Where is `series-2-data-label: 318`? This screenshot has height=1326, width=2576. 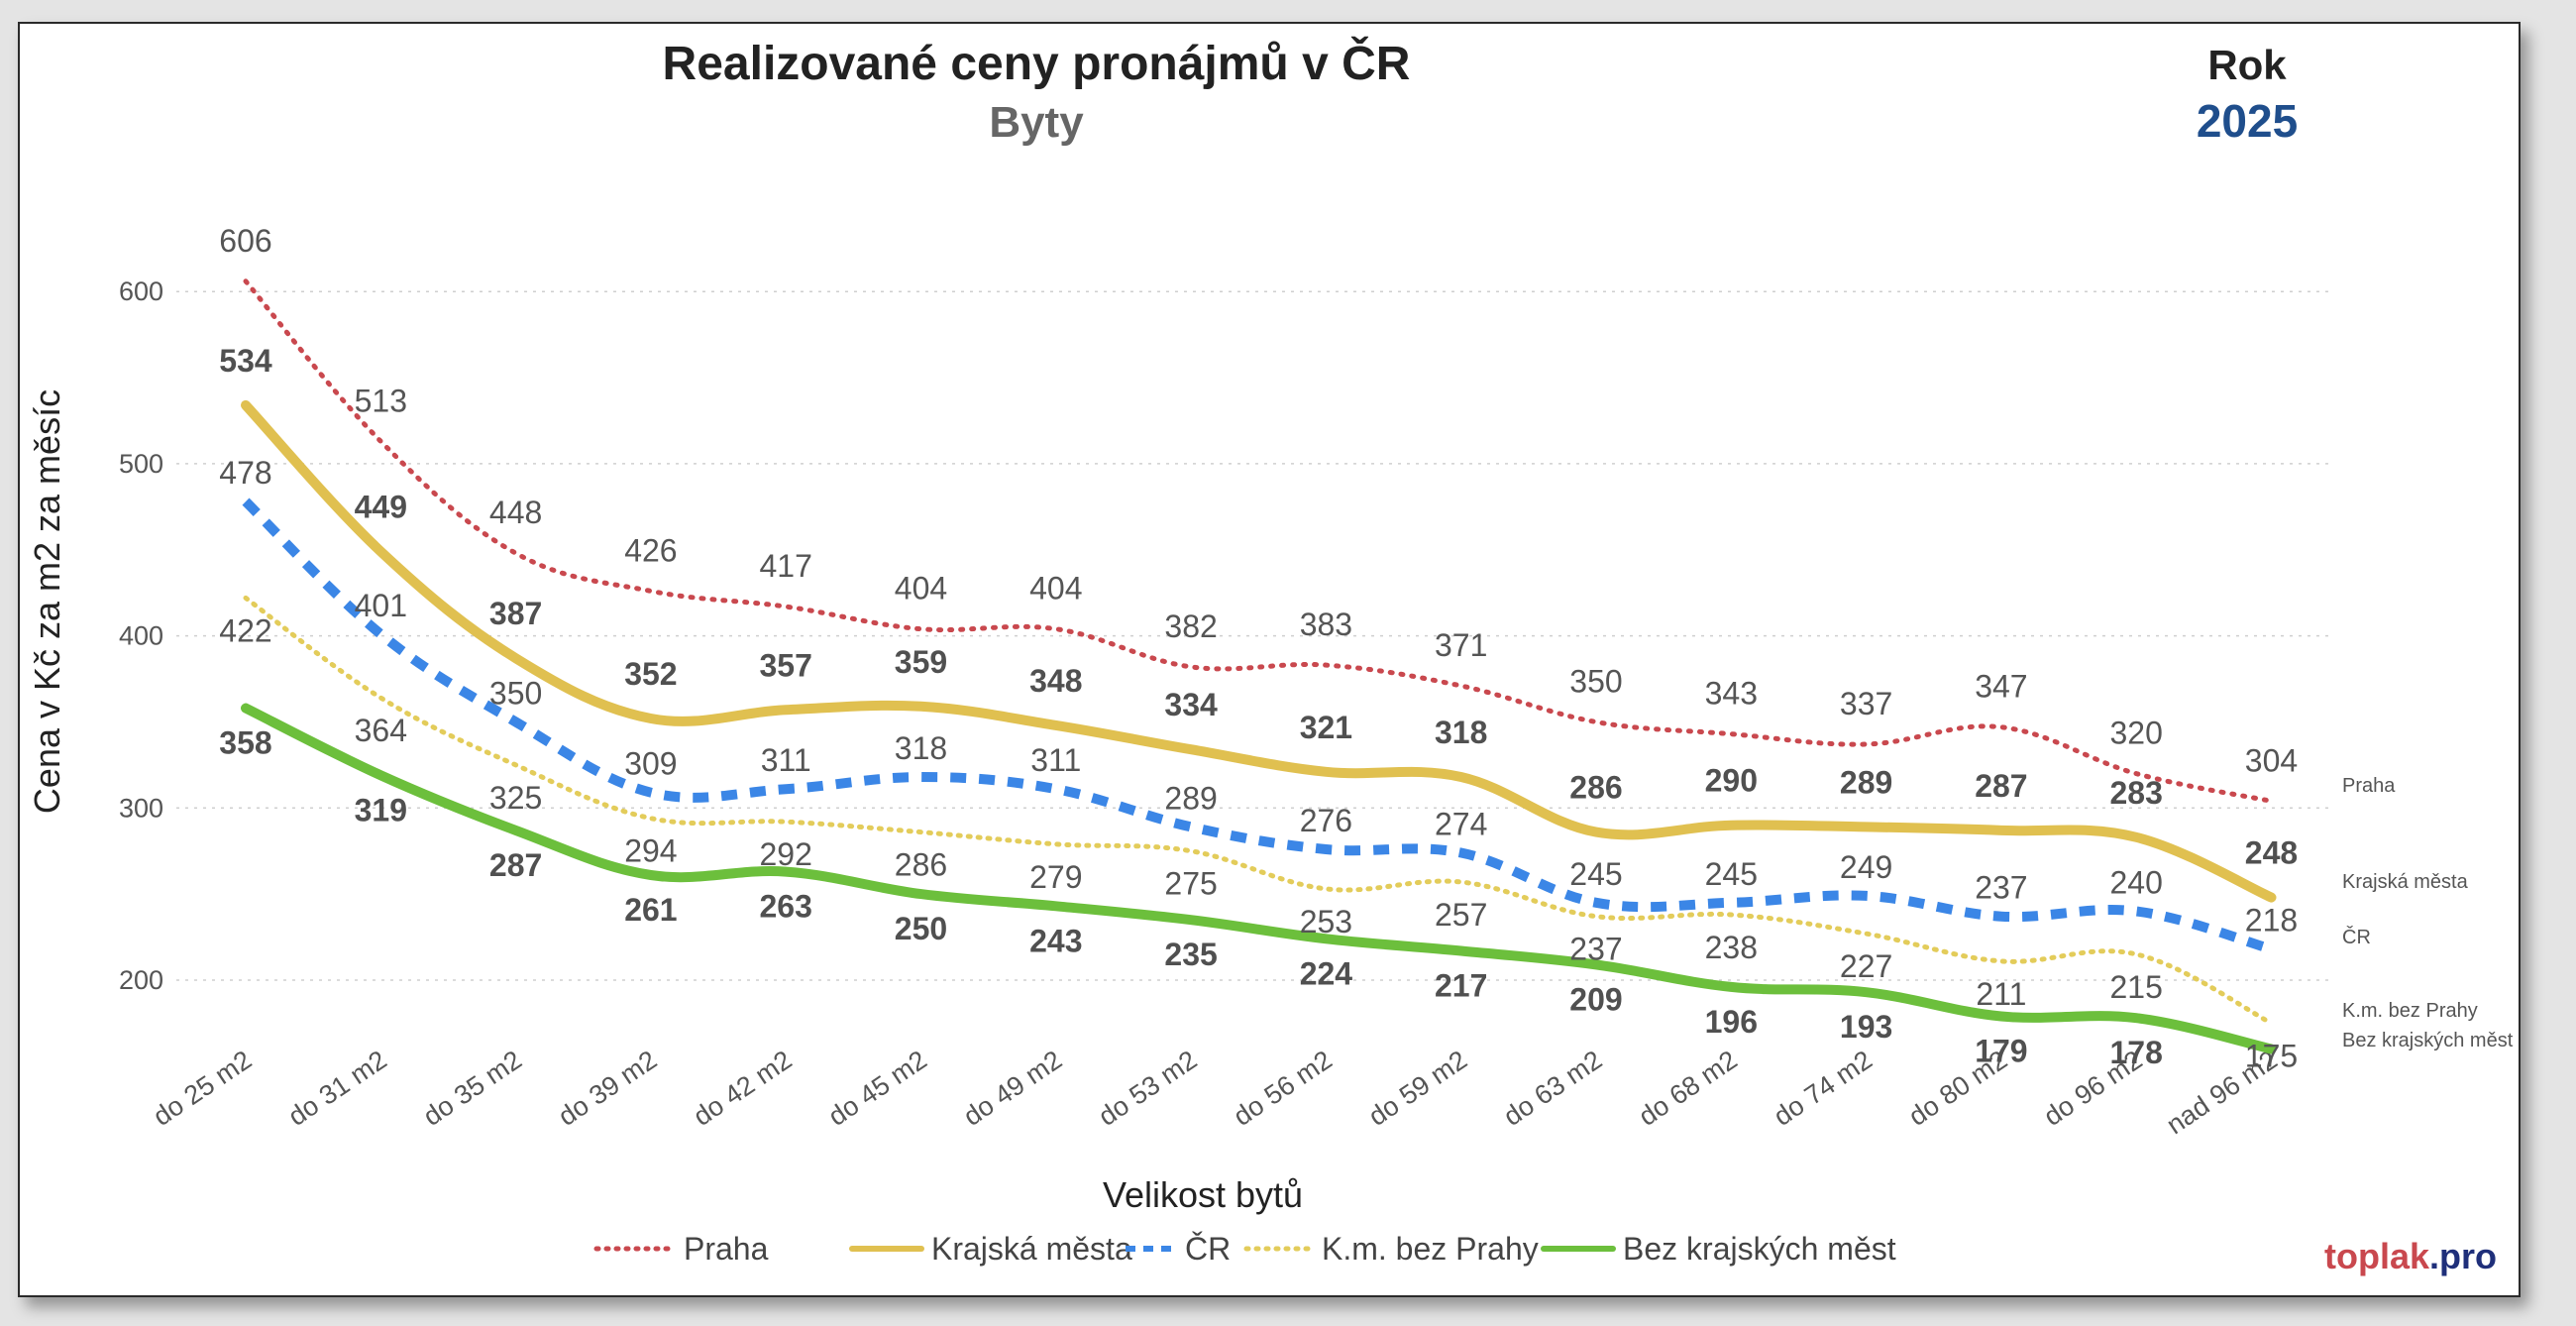 series-2-data-label: 318 is located at coordinates (921, 748).